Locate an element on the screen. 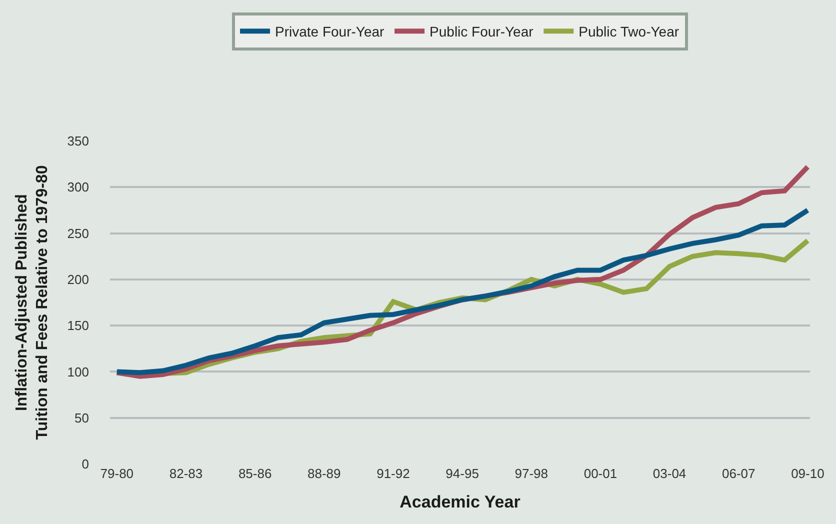 This screenshot has height=524, width=836. y-tick-label: 50 is located at coordinates (81, 418).